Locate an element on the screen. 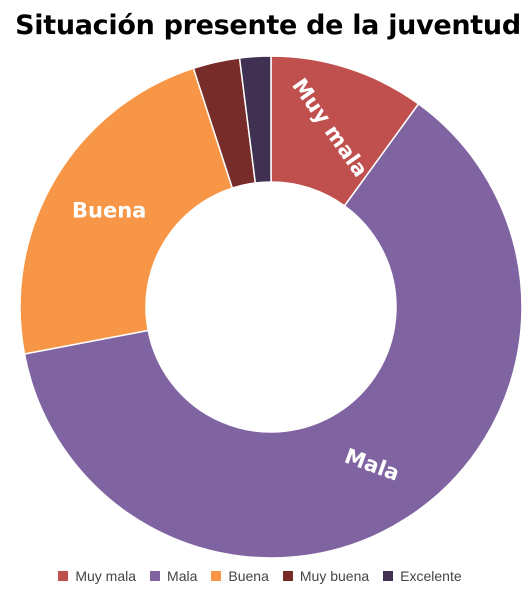  legend-label: Muy buena is located at coordinates (334, 576).